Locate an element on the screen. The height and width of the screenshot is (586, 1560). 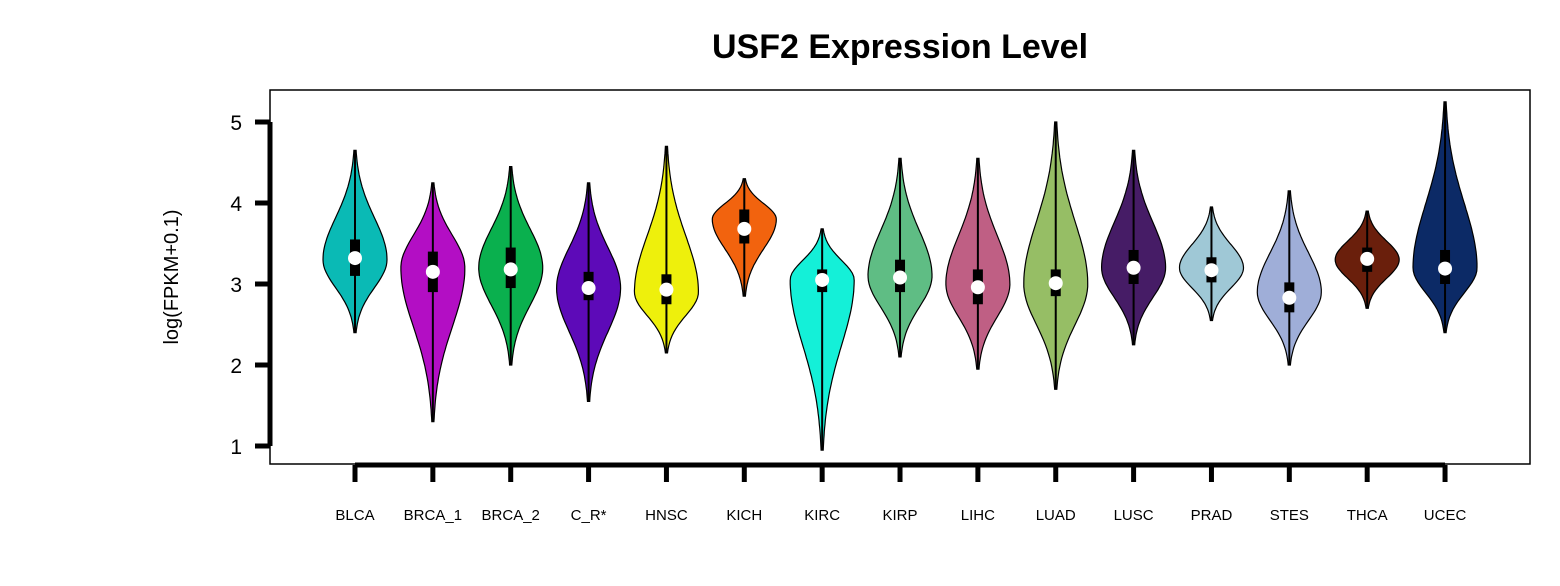
violin-ucec is located at coordinates (1445, 217).